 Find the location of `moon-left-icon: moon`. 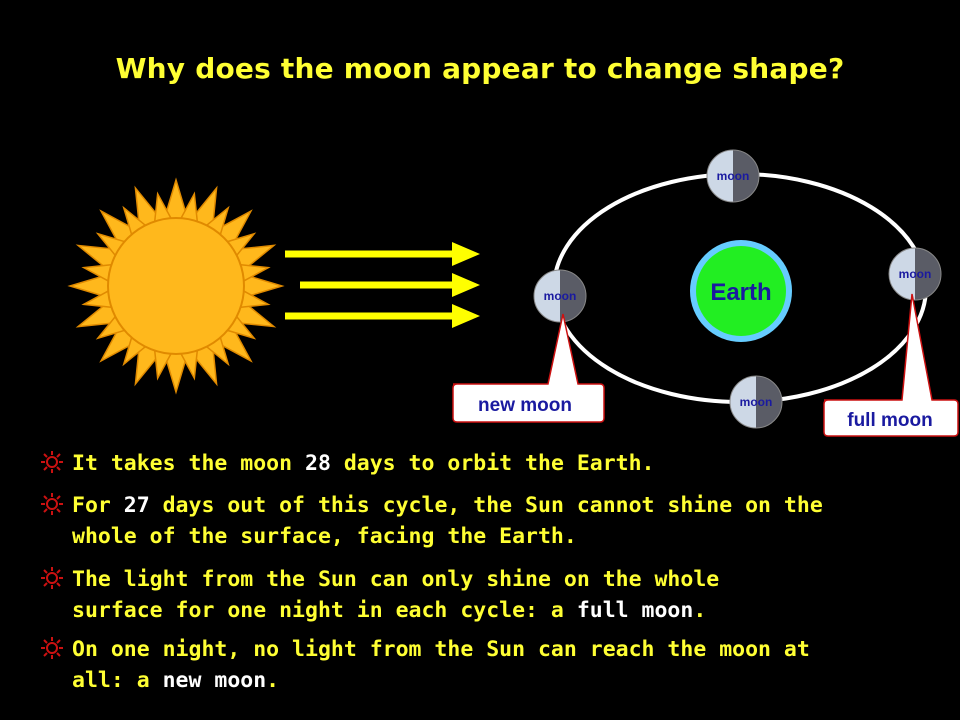

moon-left-icon: moon is located at coordinates (560, 296).